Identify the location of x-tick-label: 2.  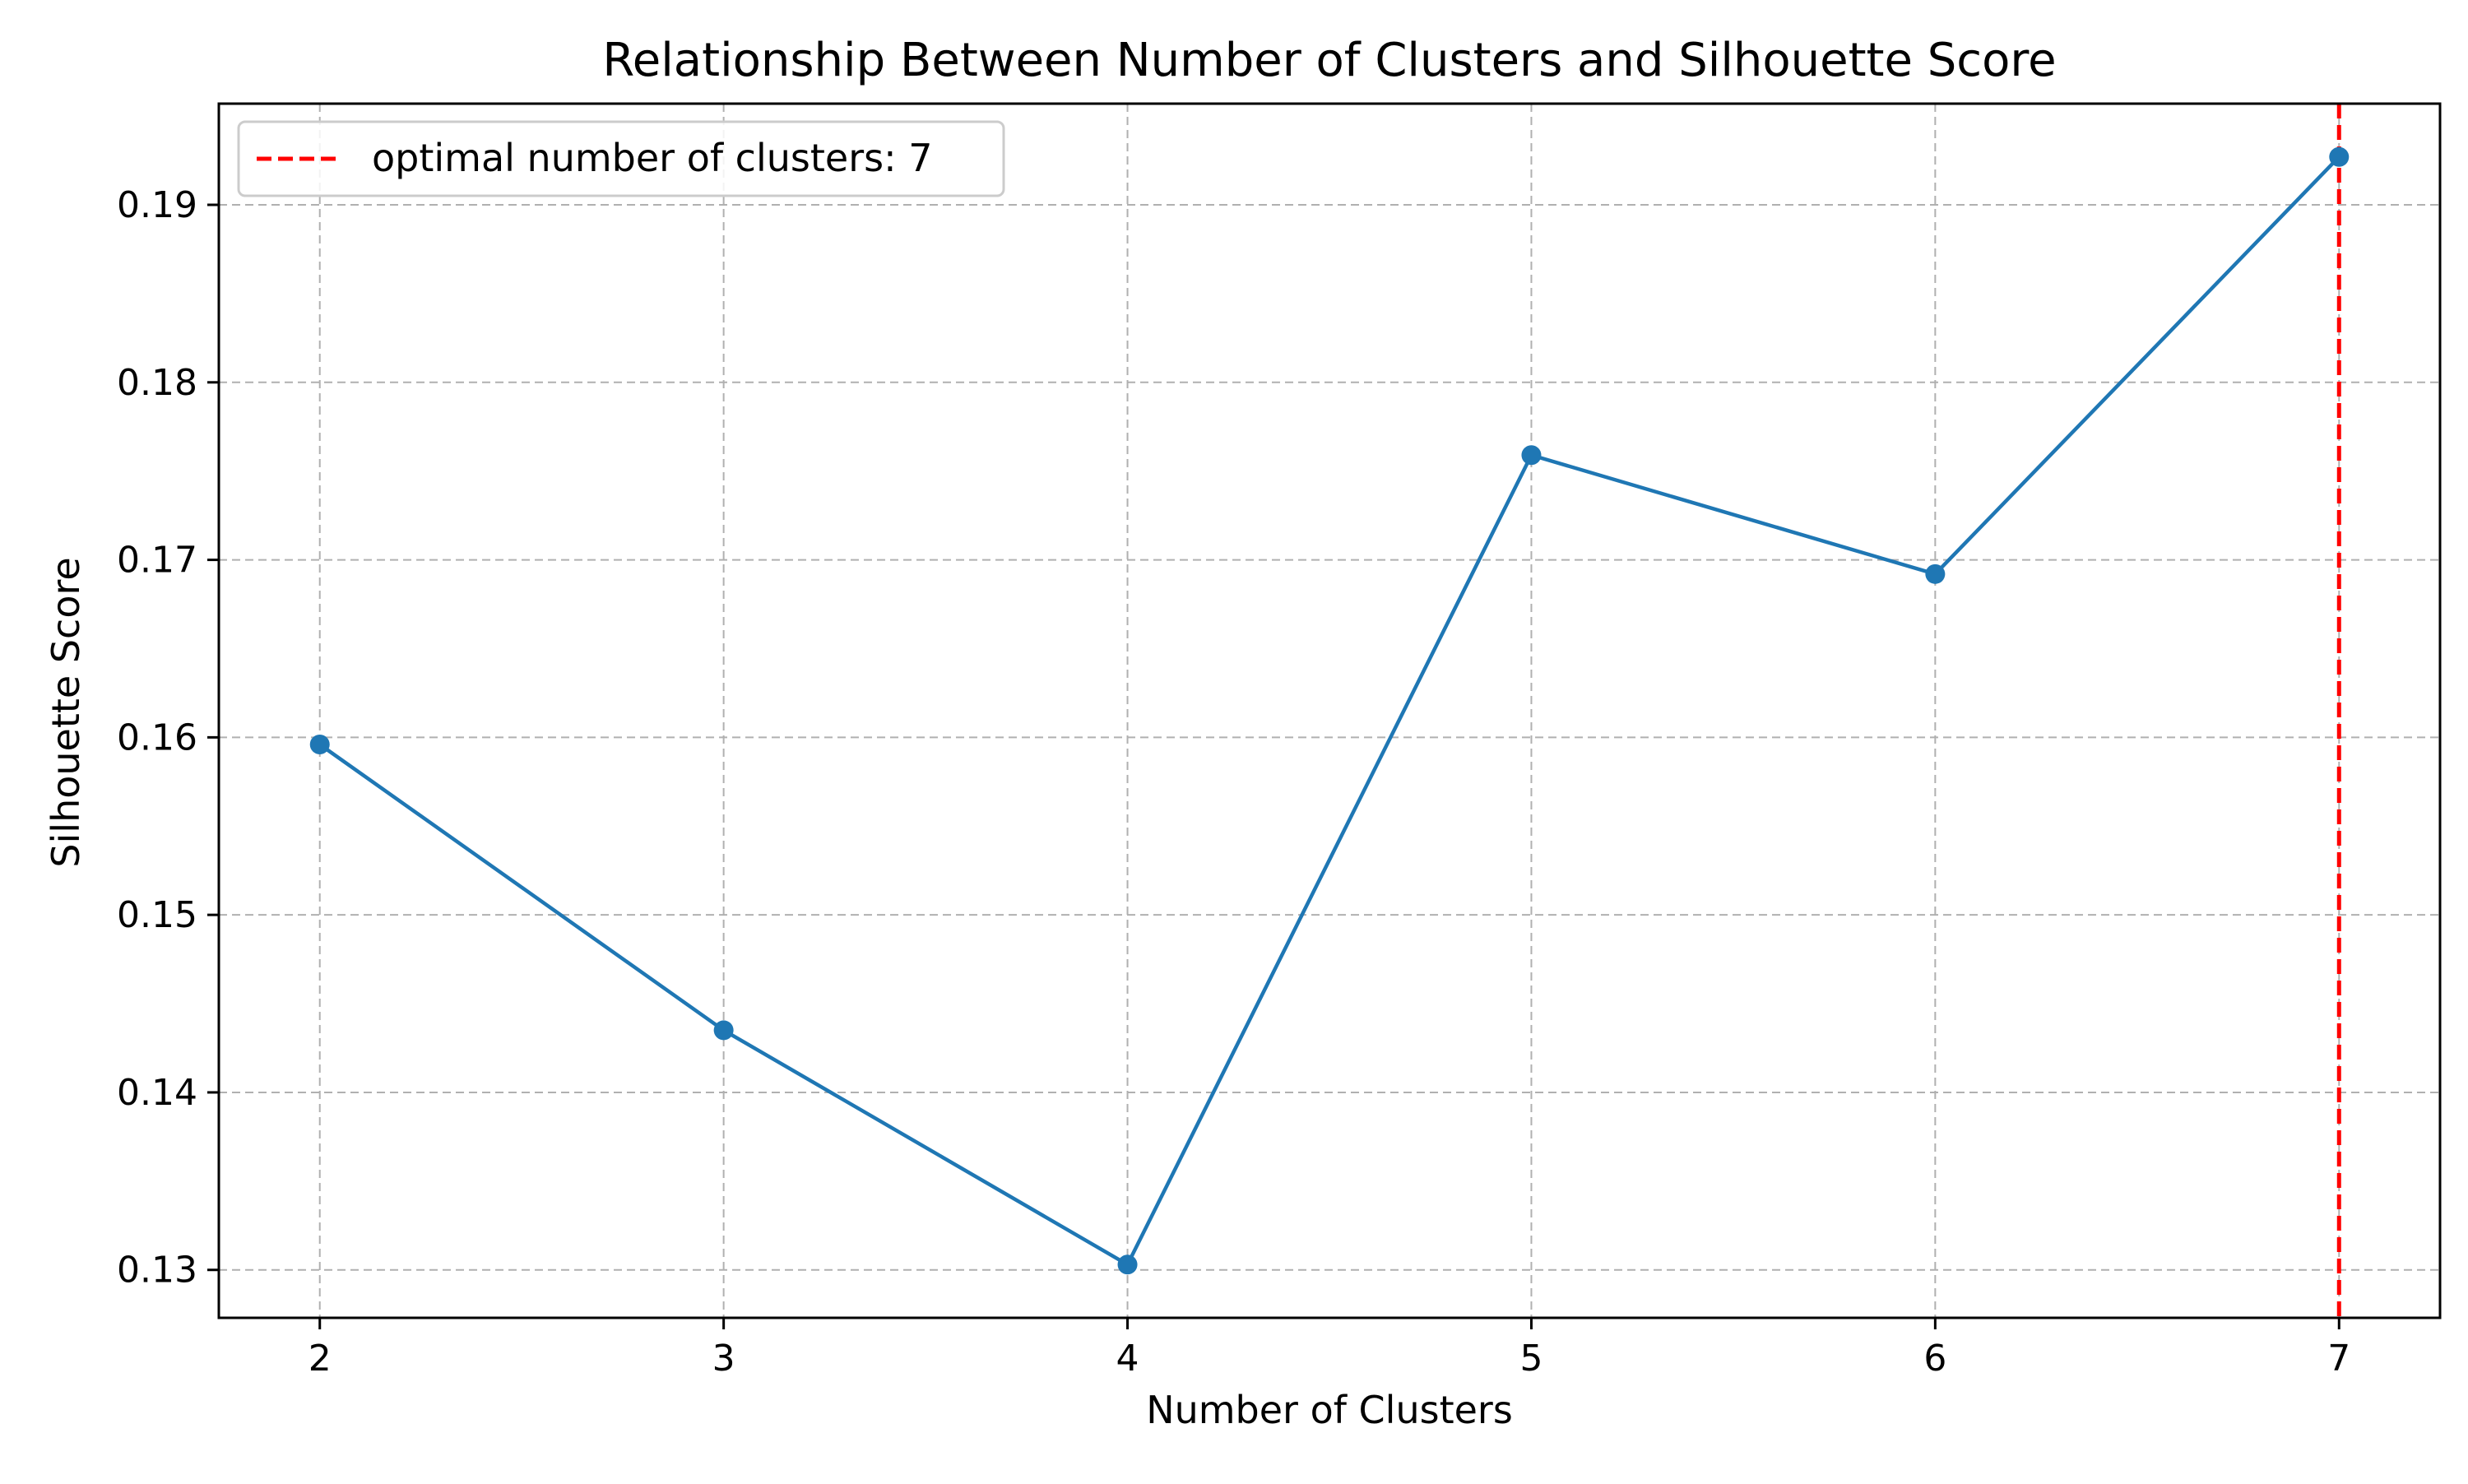
(320, 1359).